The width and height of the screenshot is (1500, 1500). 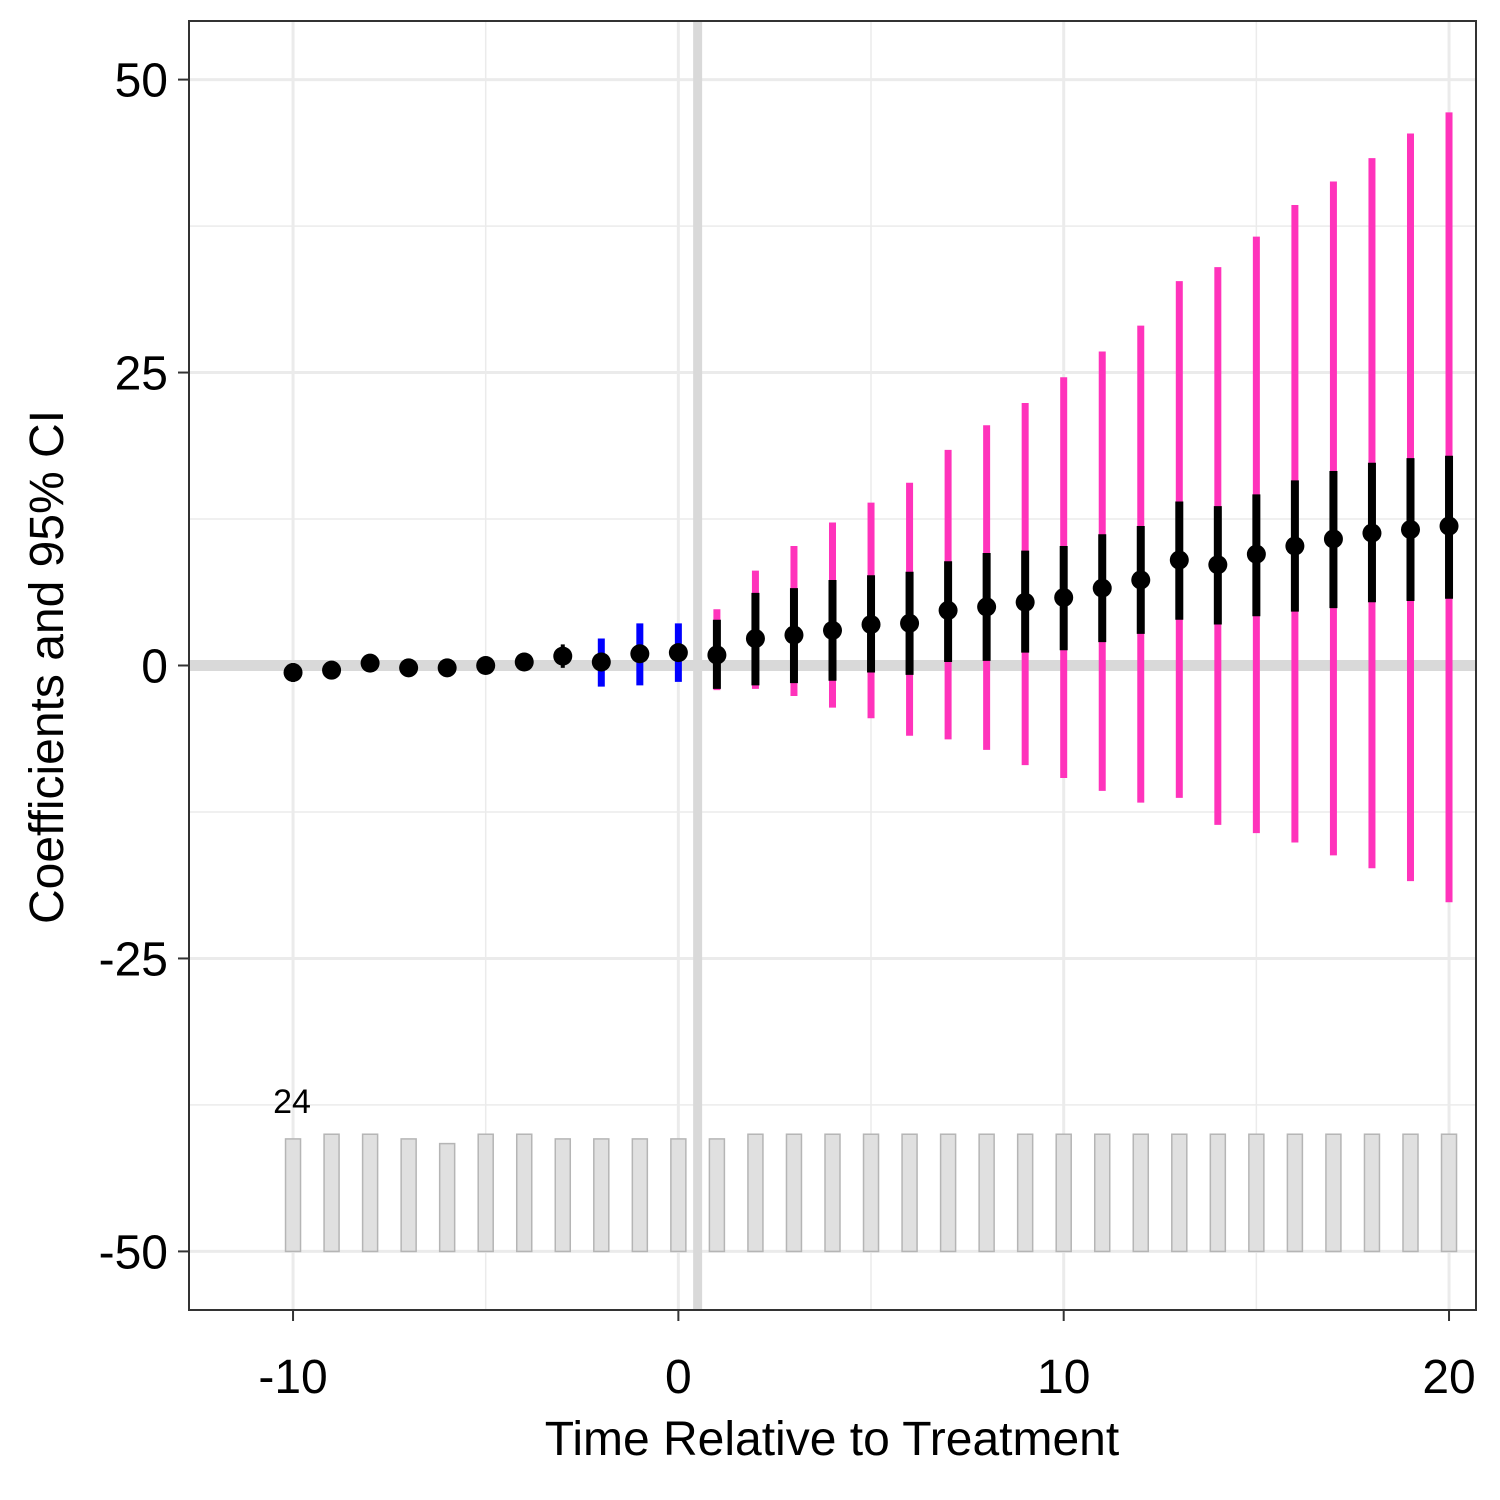 I want to click on x-tick-label: 10, so click(x=1063, y=1377).